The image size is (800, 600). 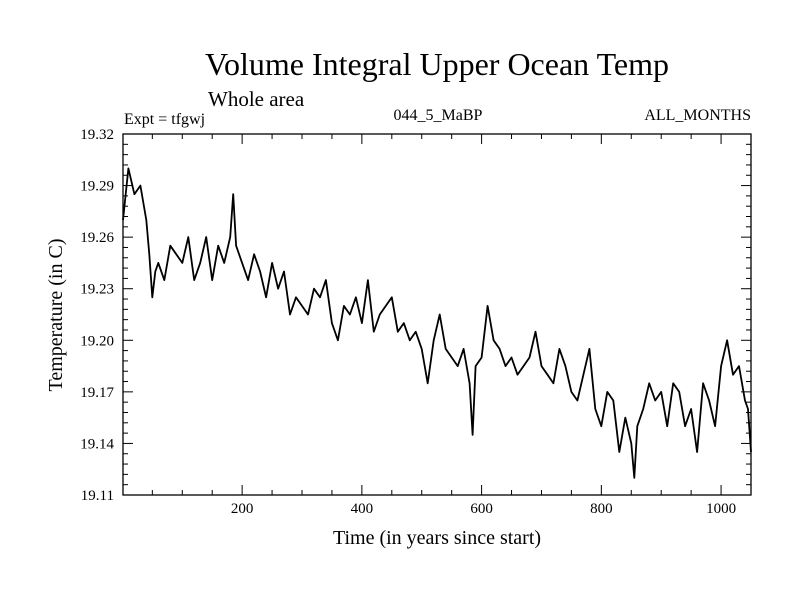 What do you see at coordinates (362, 509) in the screenshot?
I see `x-tick-label: 400` at bounding box center [362, 509].